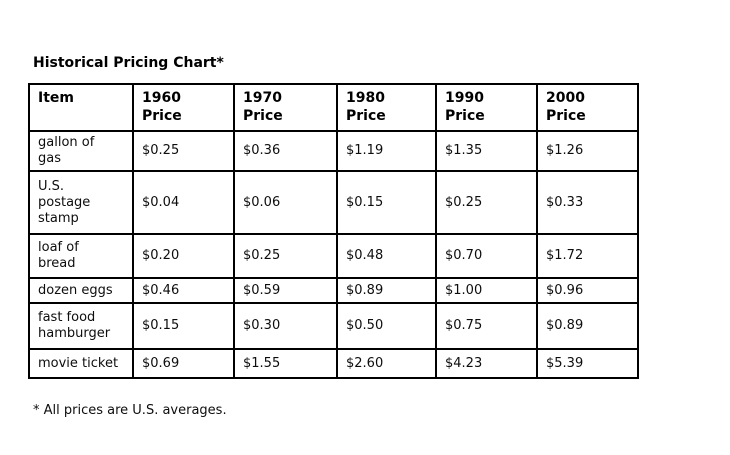 The image size is (730, 455). Describe the element at coordinates (285, 202) in the screenshot. I see `price-cell: $0.06` at that location.